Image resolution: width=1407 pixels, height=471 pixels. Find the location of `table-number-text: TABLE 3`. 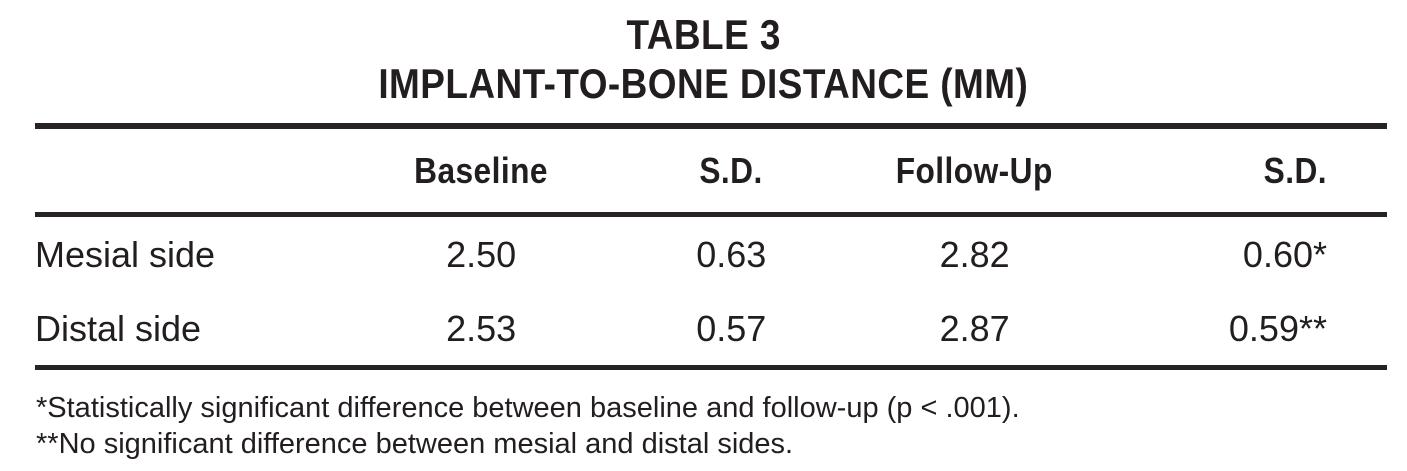

table-number-text: TABLE 3 is located at coordinates (703, 34).